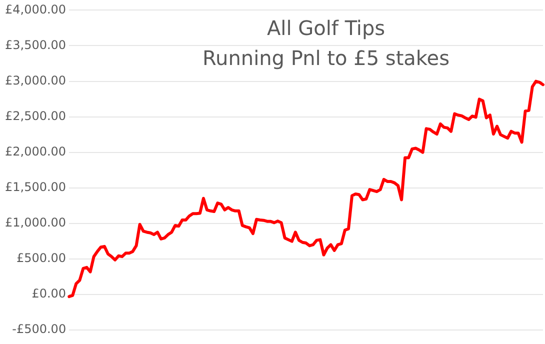 The height and width of the screenshot is (344, 545). Describe the element at coordinates (39, 329) in the screenshot. I see `y-tick-label: -£500.00` at that location.